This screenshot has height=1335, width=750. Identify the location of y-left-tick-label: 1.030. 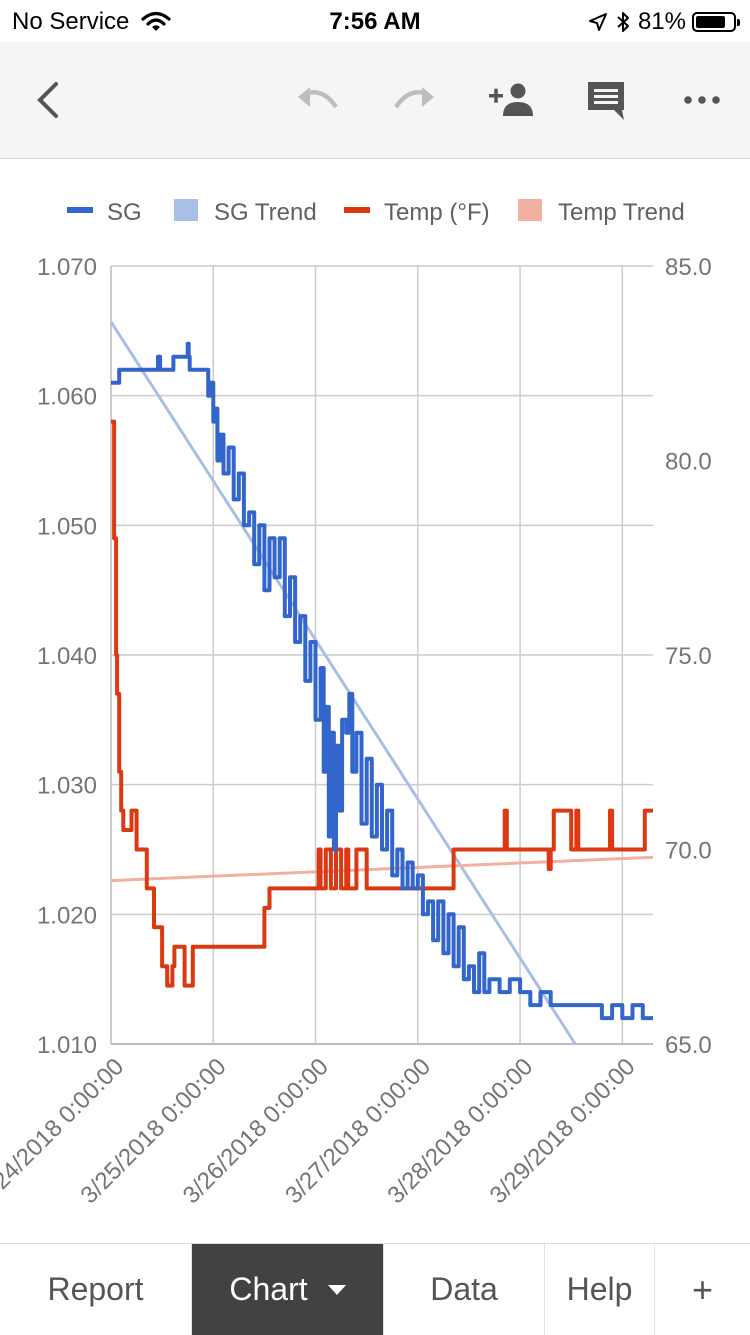
(67, 786).